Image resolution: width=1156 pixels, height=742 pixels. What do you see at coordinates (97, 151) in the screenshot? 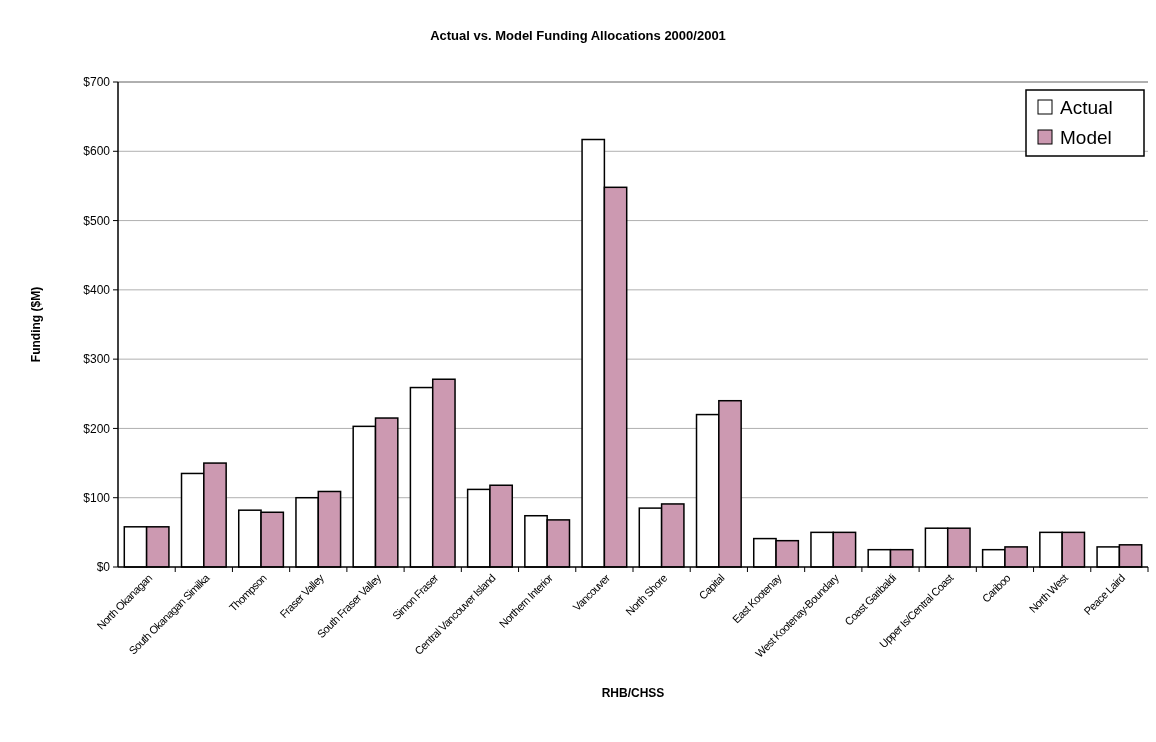
I see `y-tick-label: $600` at bounding box center [97, 151].